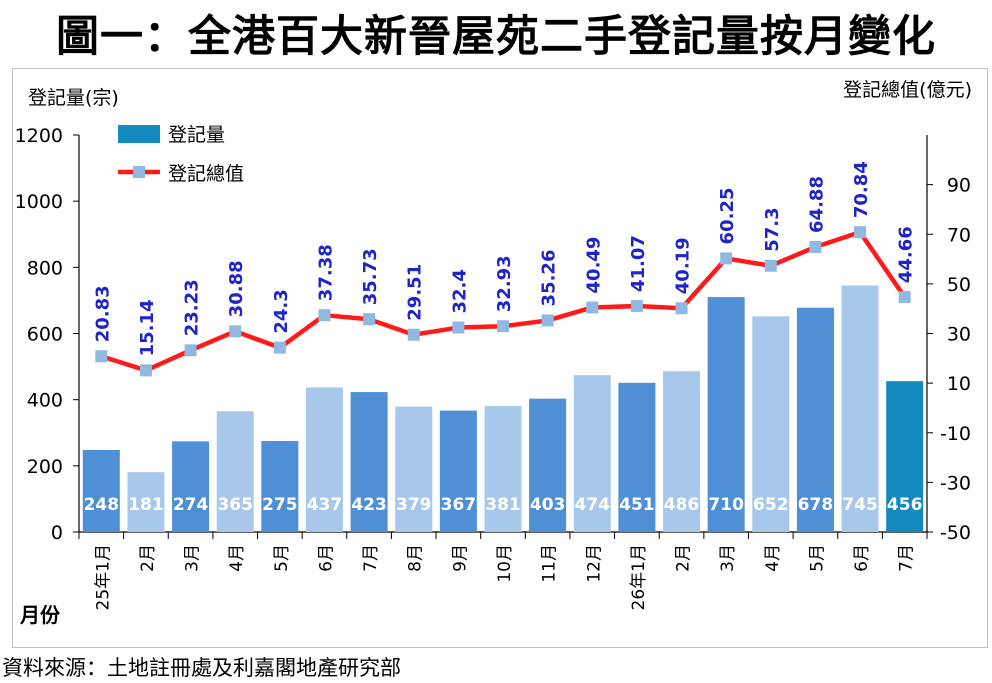 This screenshot has height=683, width=992. What do you see at coordinates (45, 268) in the screenshot?
I see `left-axis-tick-label: 800` at bounding box center [45, 268].